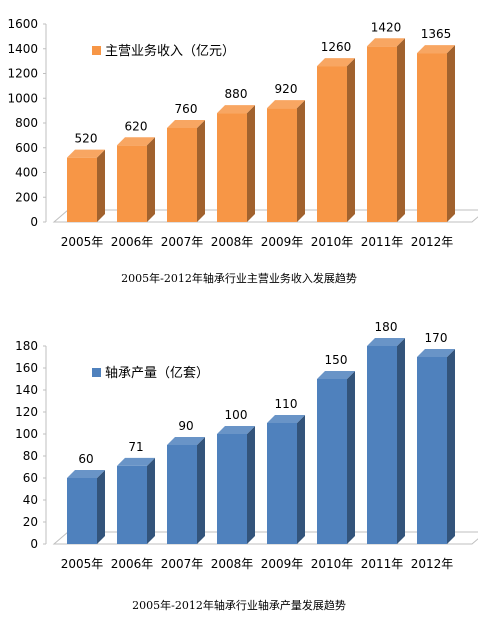  Describe the element at coordinates (96, 50) in the screenshot. I see `revenue-legend-swatch` at that location.